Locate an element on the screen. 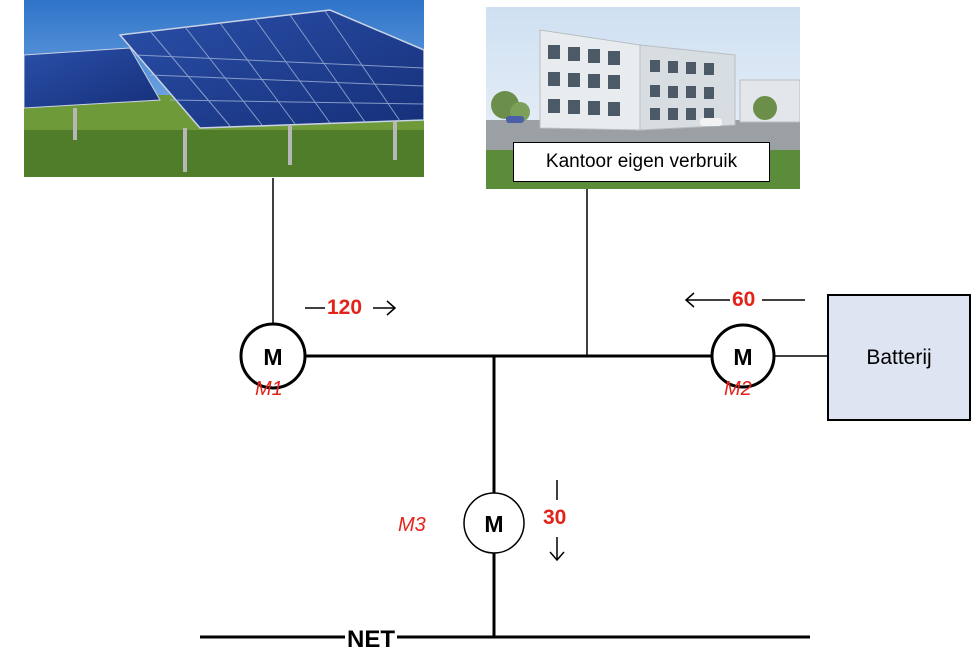 The image size is (971, 652). grid-label: NET is located at coordinates (371, 639).